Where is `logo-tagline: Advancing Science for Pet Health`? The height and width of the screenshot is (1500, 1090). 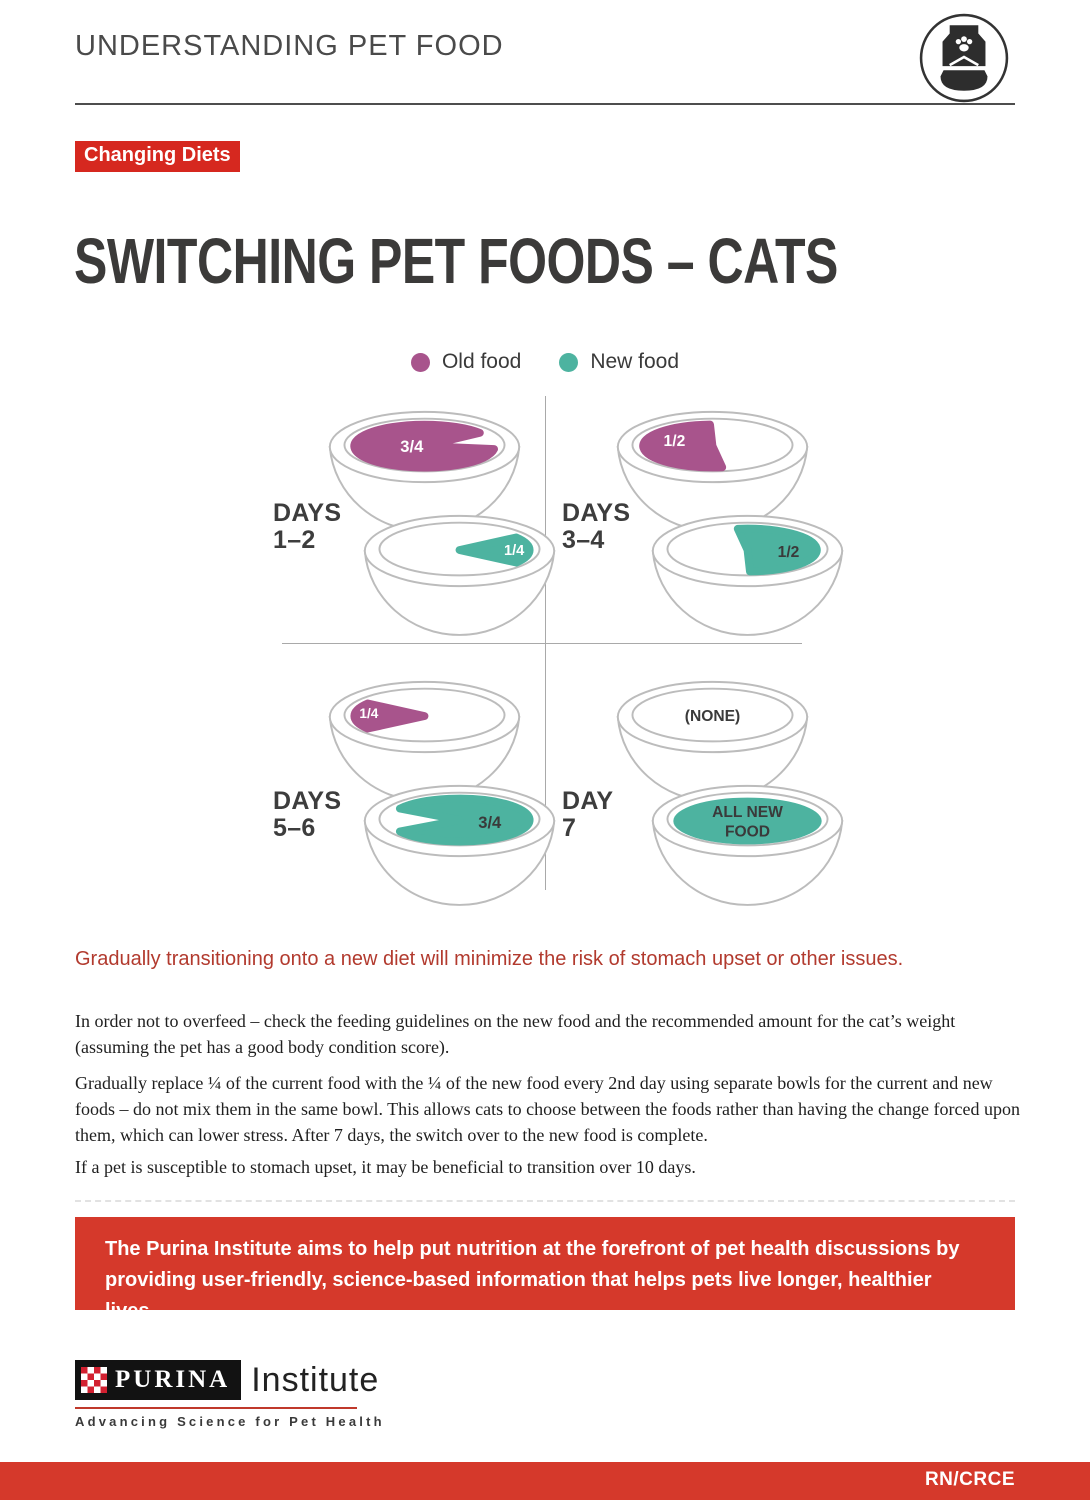 logo-tagline: Advancing Science for Pet Health is located at coordinates (230, 1421).